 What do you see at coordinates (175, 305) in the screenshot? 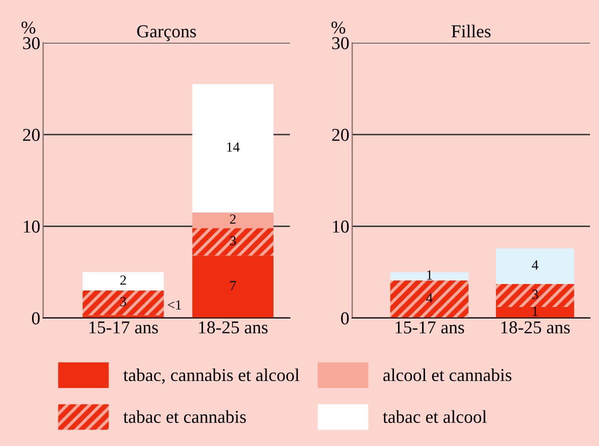
I see `data-label: <1` at bounding box center [175, 305].